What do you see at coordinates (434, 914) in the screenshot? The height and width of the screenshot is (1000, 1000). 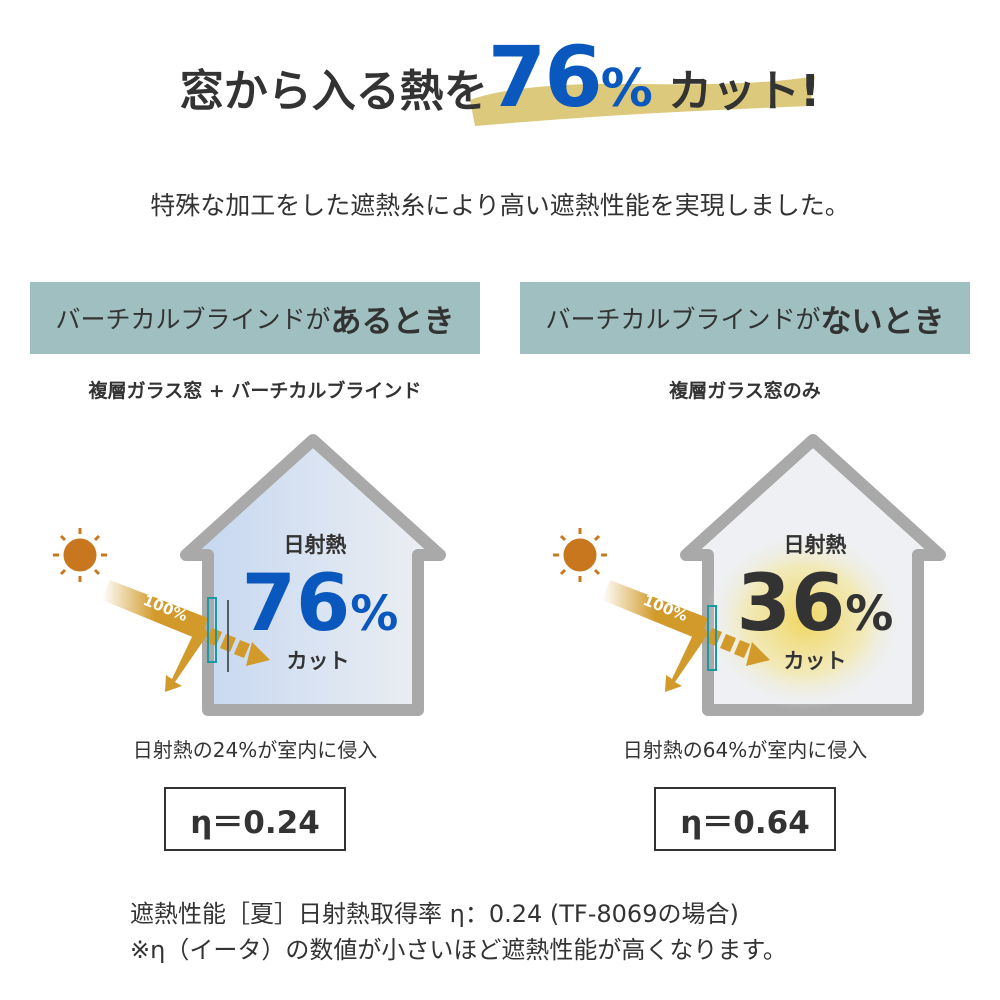 I see `footer-spec: 遮熱性能［夏］日射熱取得率 η：0.24 (TF-8069の場合)` at bounding box center [434, 914].